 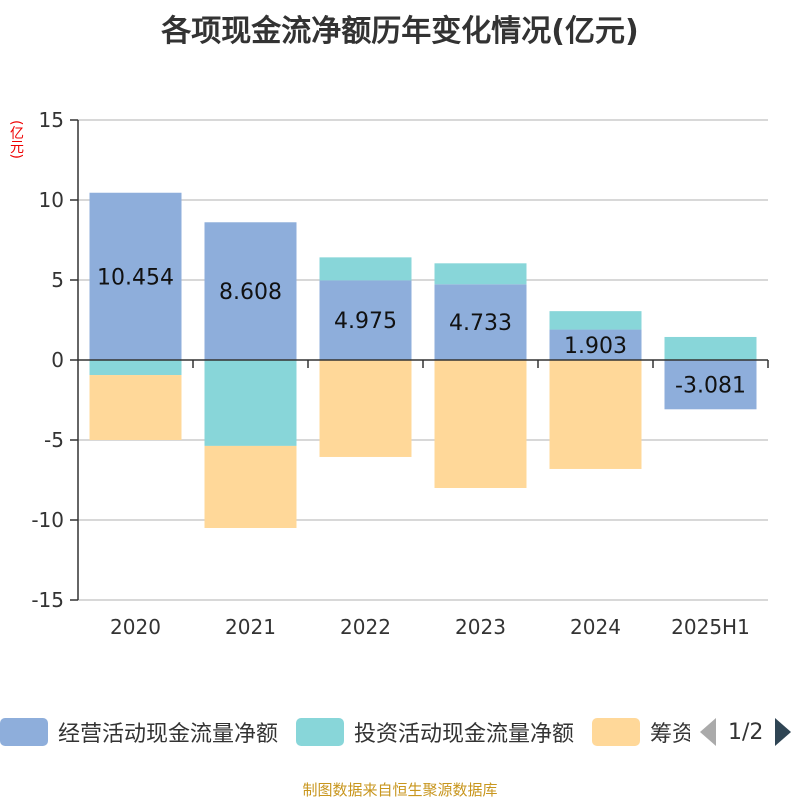 I want to click on legend-item: 筹资活动现金流量净额, so click(x=641, y=732).